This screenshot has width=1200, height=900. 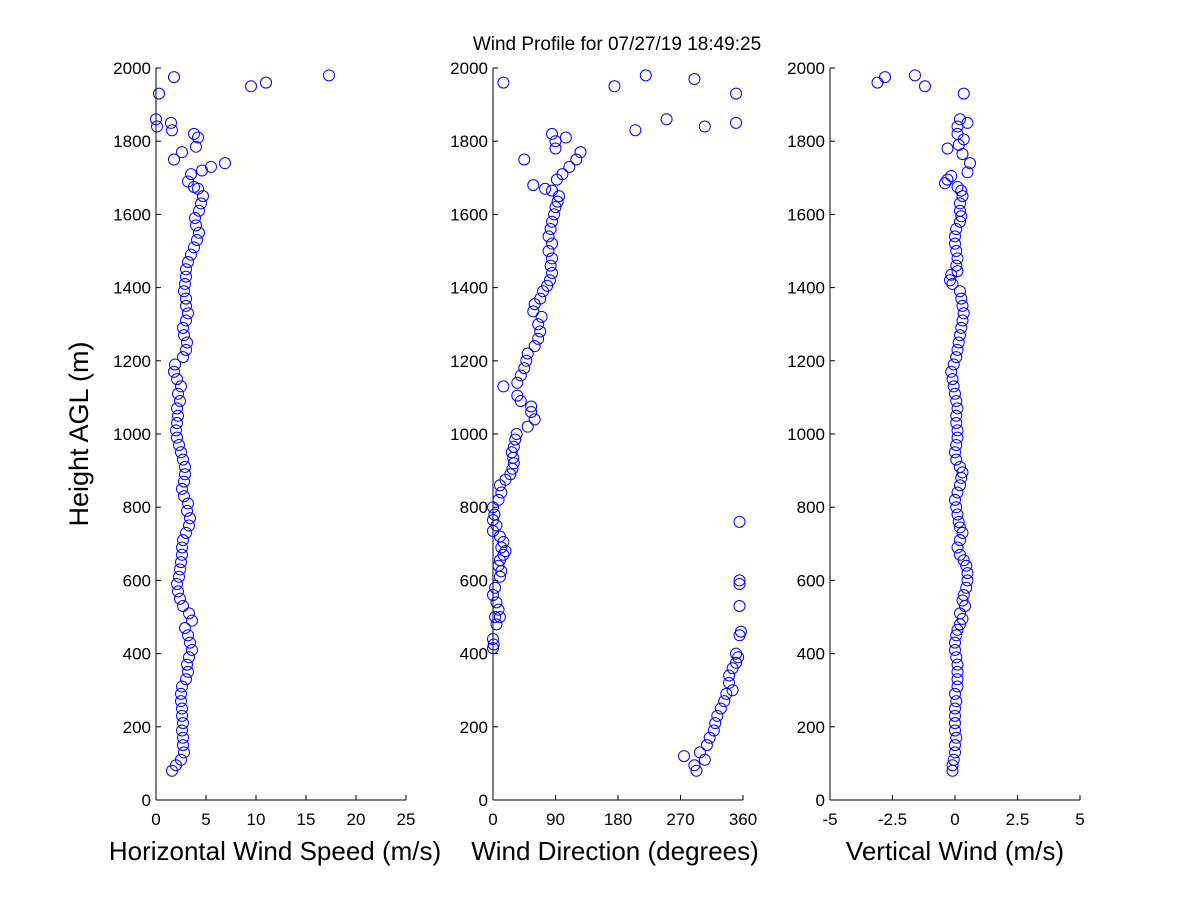 What do you see at coordinates (820, 800) in the screenshot?
I see `y-tick-label: 0` at bounding box center [820, 800].